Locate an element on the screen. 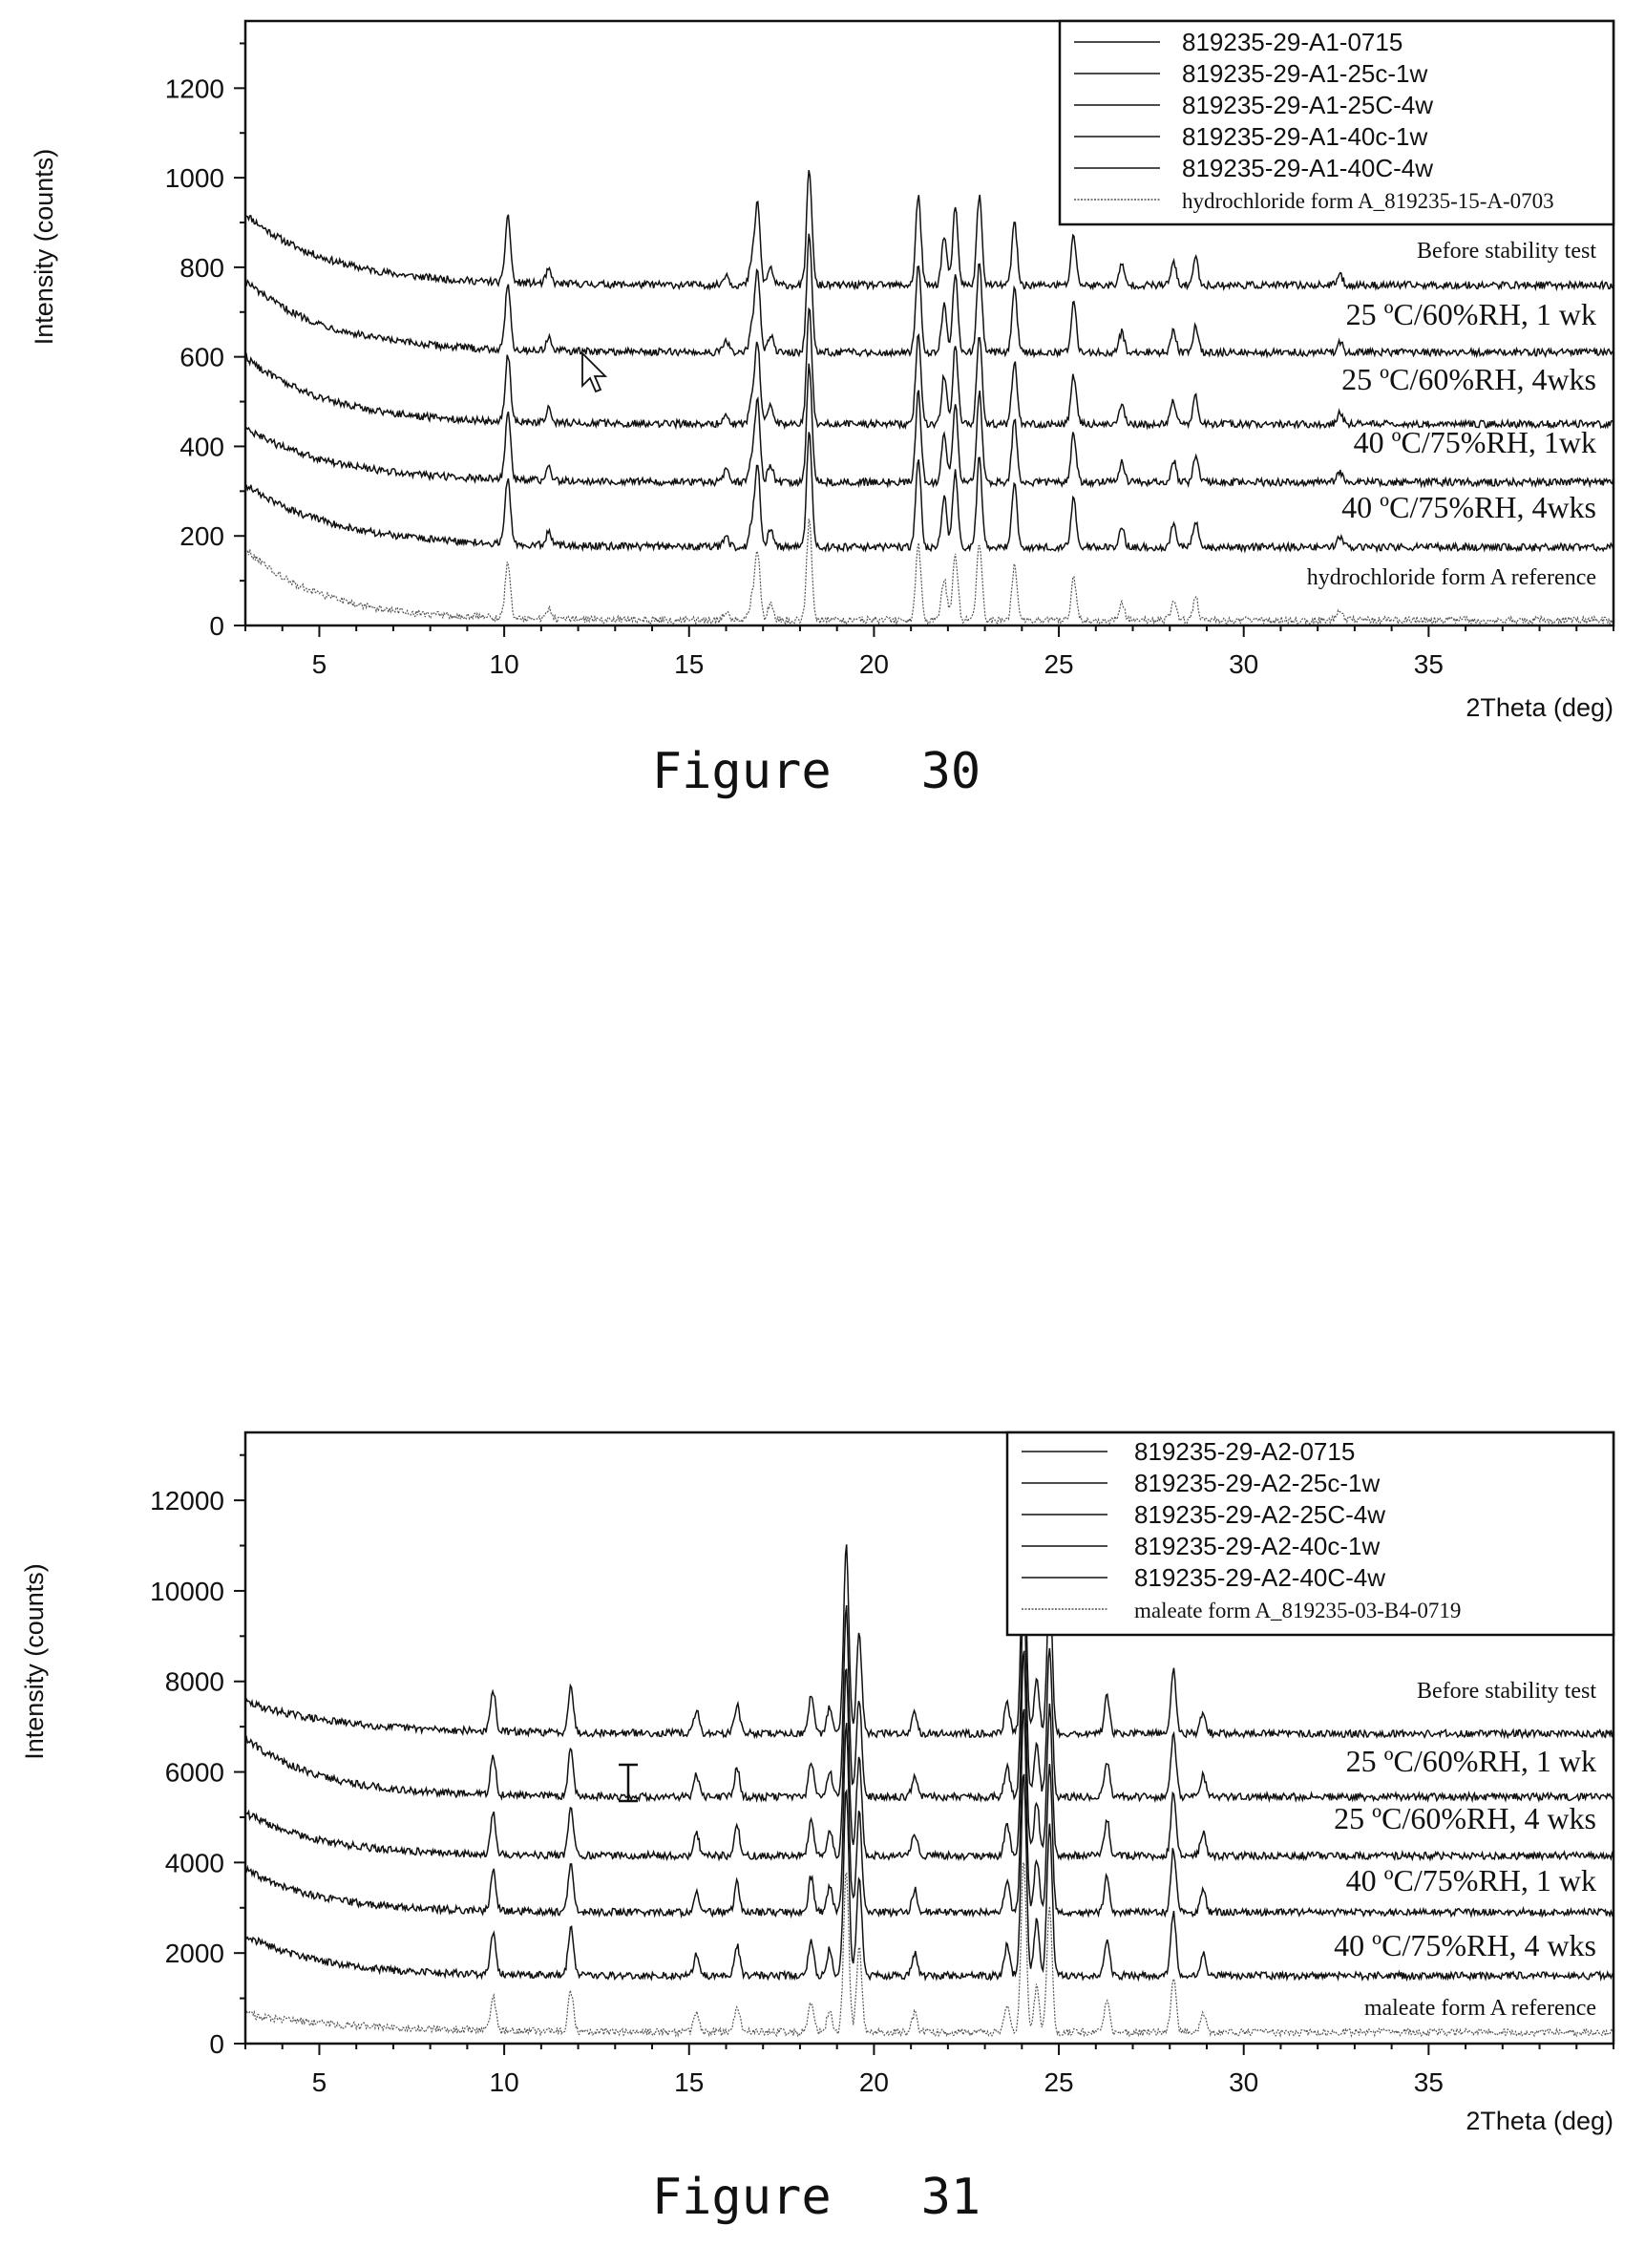  y-tick-label: 2000 is located at coordinates (194, 1953).